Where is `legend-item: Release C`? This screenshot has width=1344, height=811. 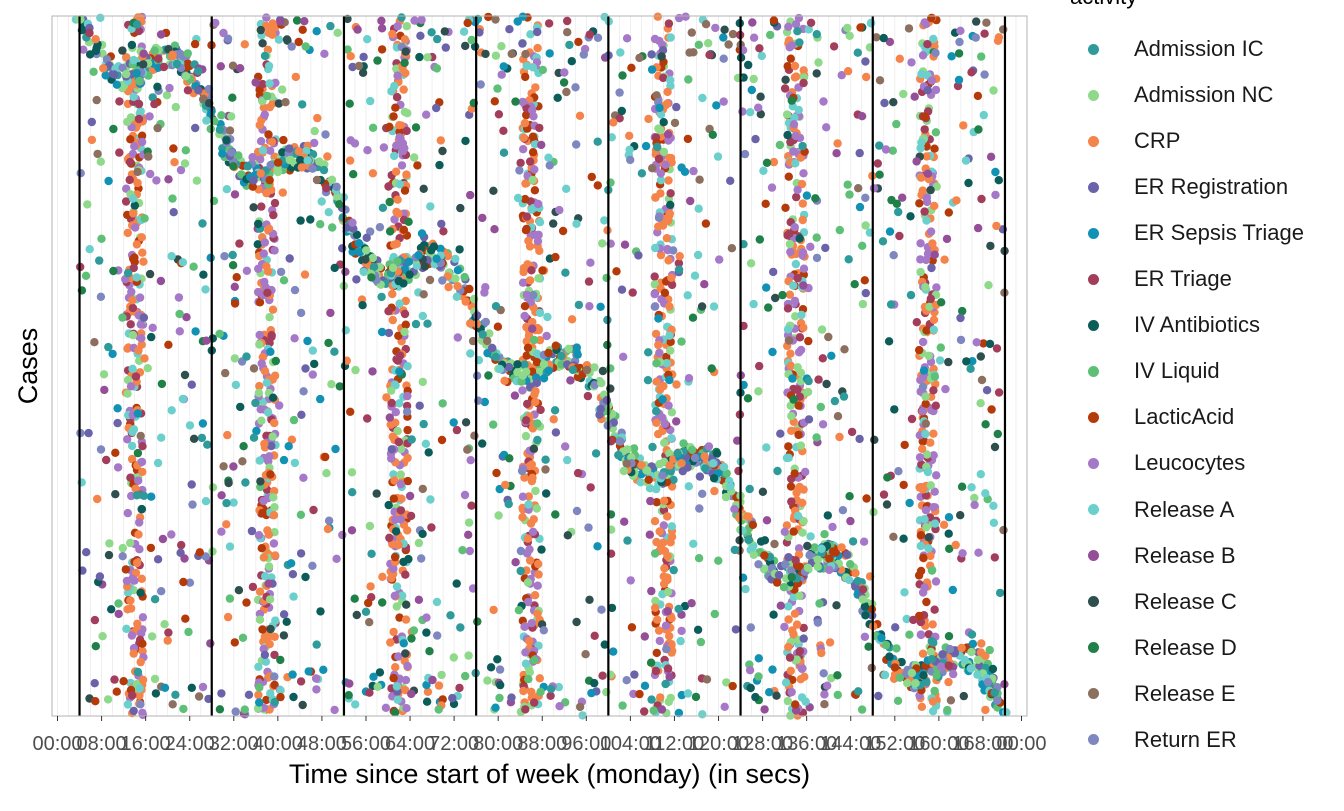 legend-item: Release C is located at coordinates (1159, 602).